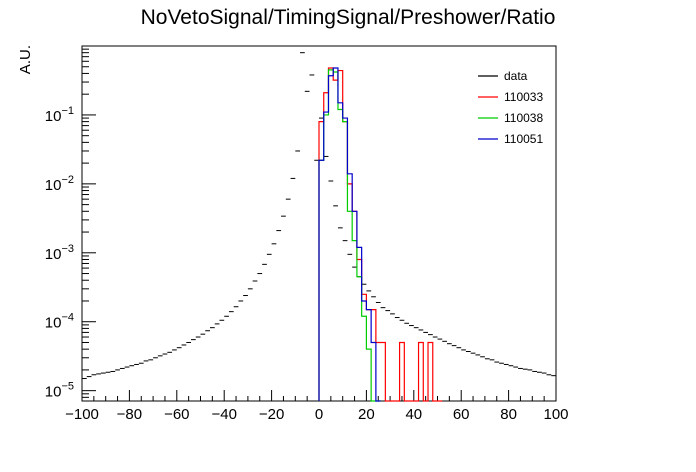 The height and width of the screenshot is (472, 696). Describe the element at coordinates (176, 414) in the screenshot. I see `x-tick-label: −60` at that location.